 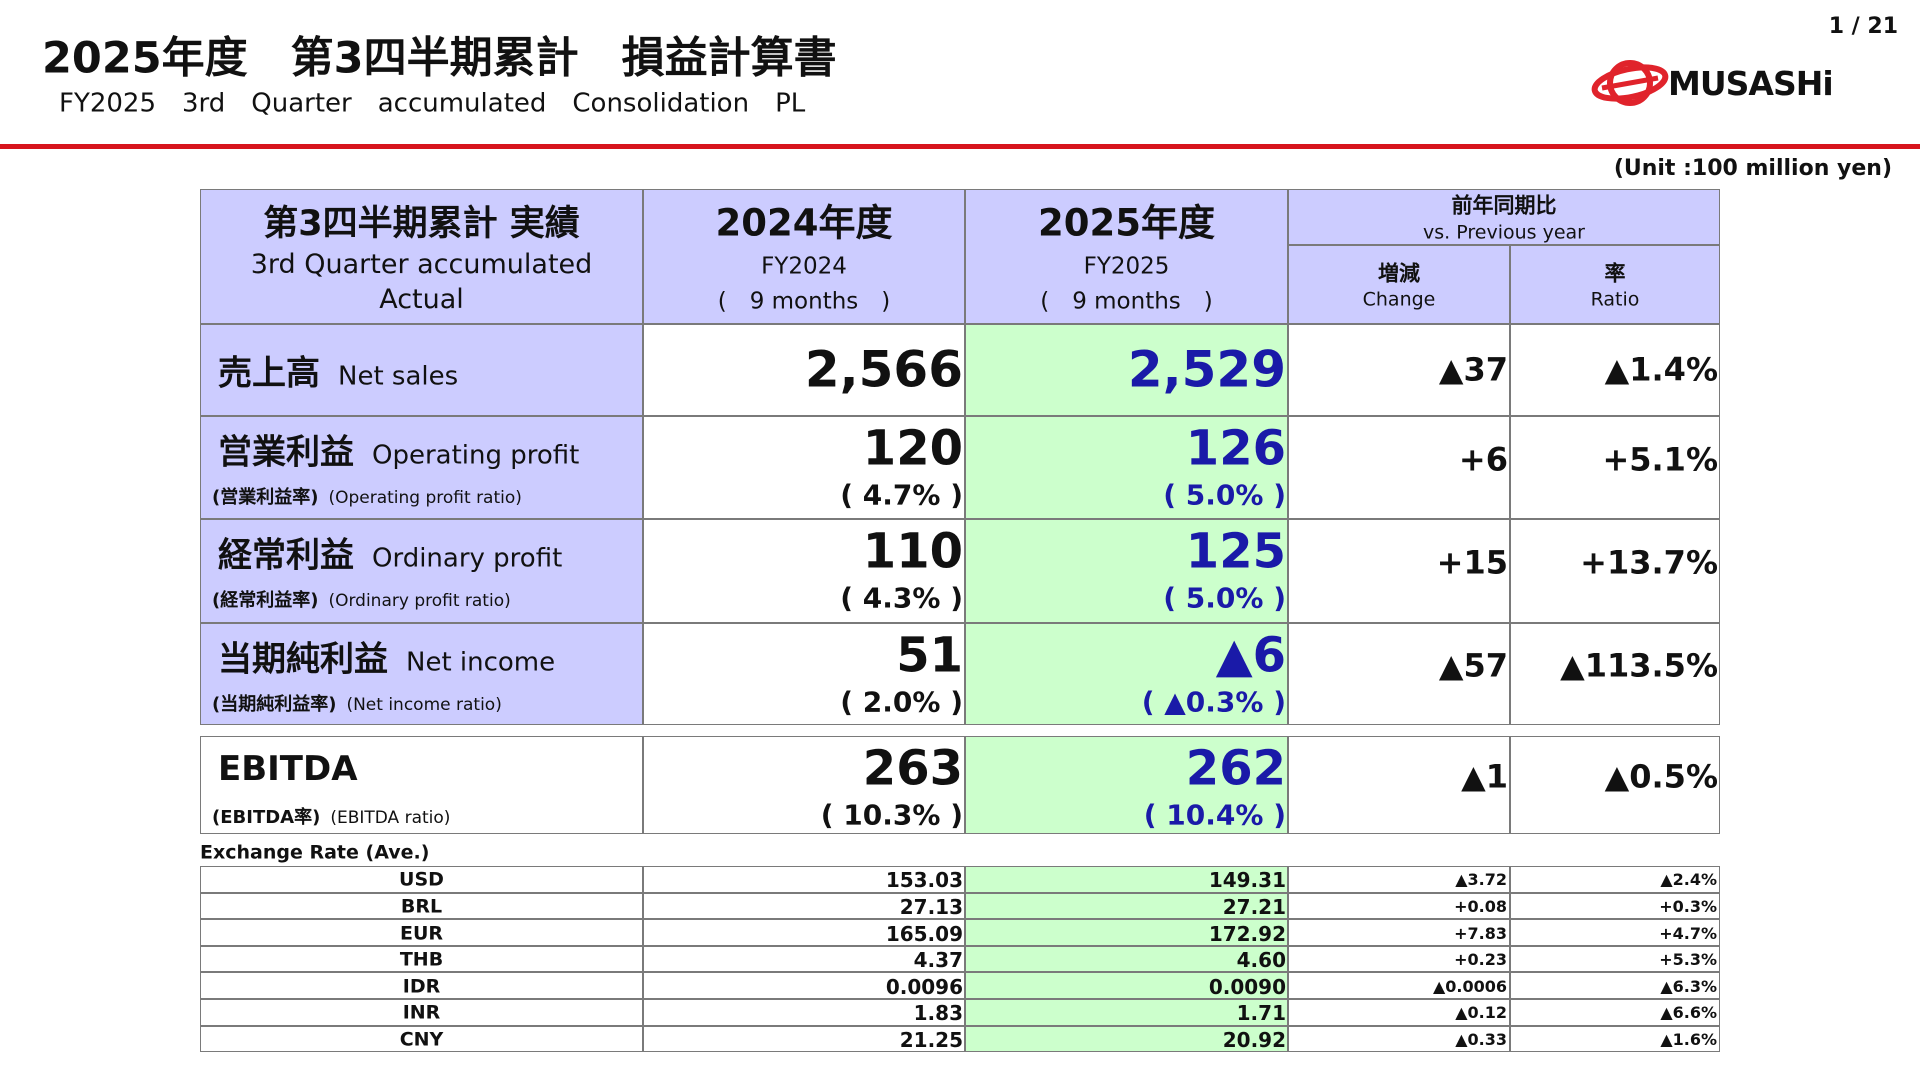 What do you see at coordinates (912, 551) in the screenshot?
I see `value: 110` at bounding box center [912, 551].